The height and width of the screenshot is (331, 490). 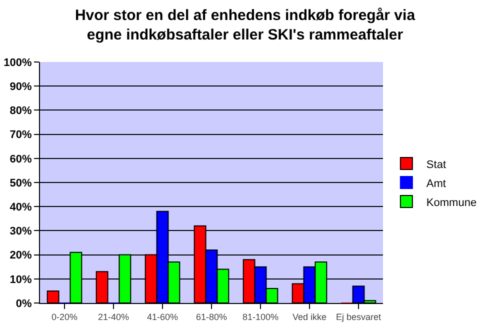 What do you see at coordinates (21, 232) in the screenshot?
I see `y-tick-label: 30%` at bounding box center [21, 232].